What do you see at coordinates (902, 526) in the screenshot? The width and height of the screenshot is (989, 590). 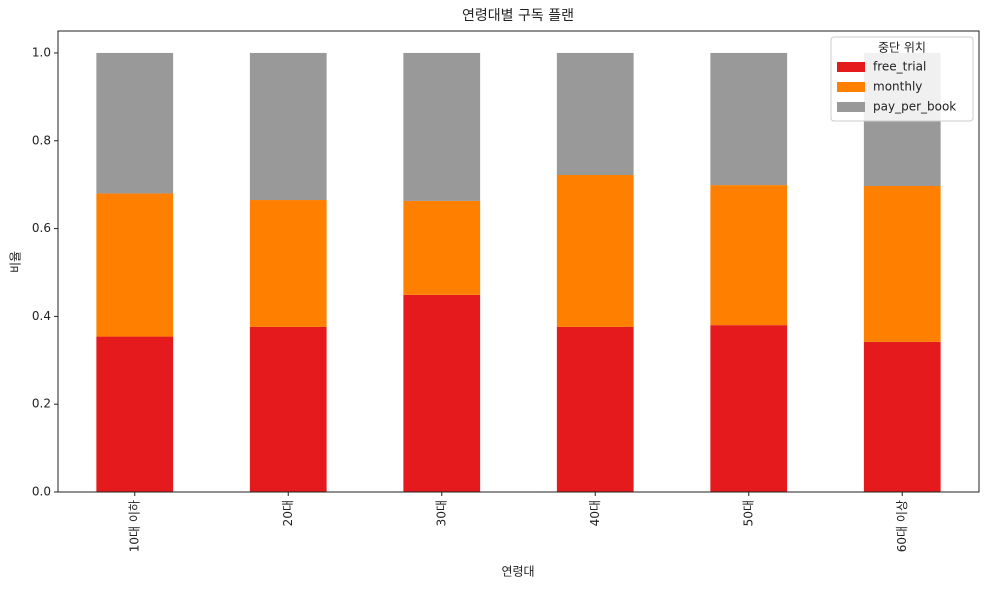 I see `x-tick-label: 60대 이상` at bounding box center [902, 526].